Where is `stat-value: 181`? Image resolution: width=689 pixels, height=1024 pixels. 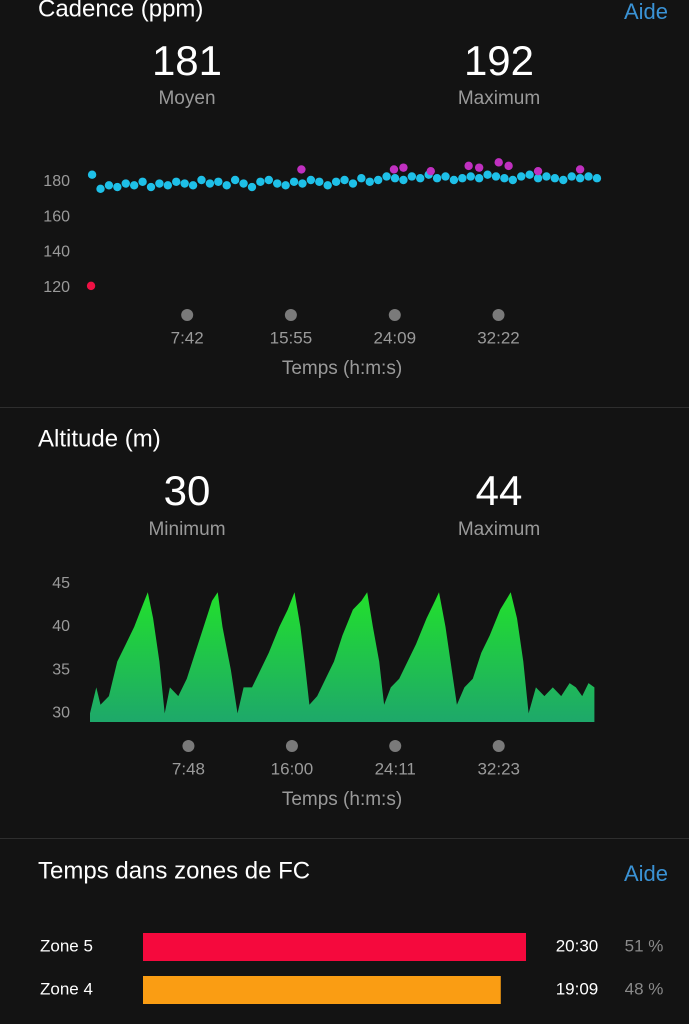 stat-value: 181 is located at coordinates (187, 60).